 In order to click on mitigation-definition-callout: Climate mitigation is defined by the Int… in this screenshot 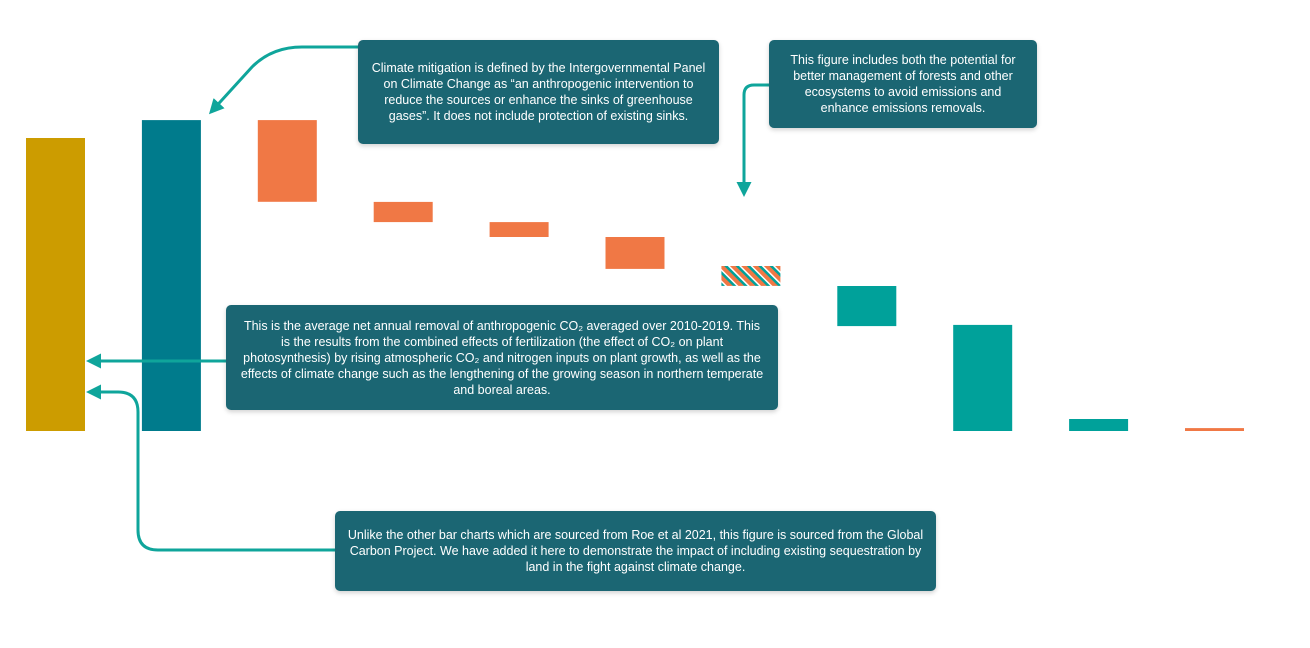, I will do `click(538, 92)`.